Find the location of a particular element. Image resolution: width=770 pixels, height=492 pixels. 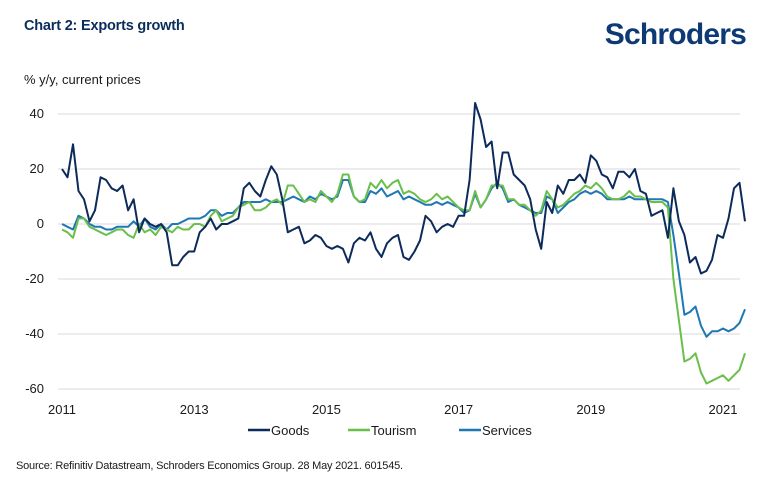

y-axis-ticks: 40 20 0 -20 -40 -60 is located at coordinates (34, 251).